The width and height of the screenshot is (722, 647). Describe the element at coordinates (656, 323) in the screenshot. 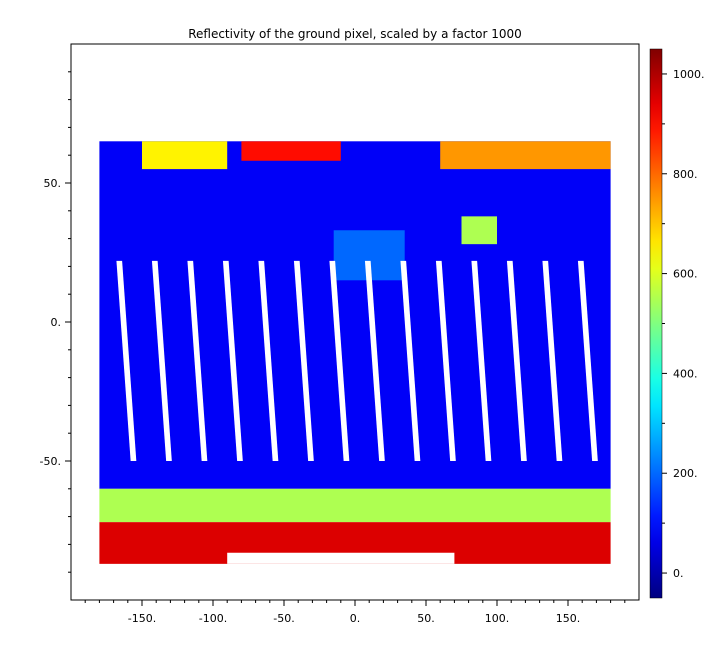

I see `colorbar-scale` at that location.